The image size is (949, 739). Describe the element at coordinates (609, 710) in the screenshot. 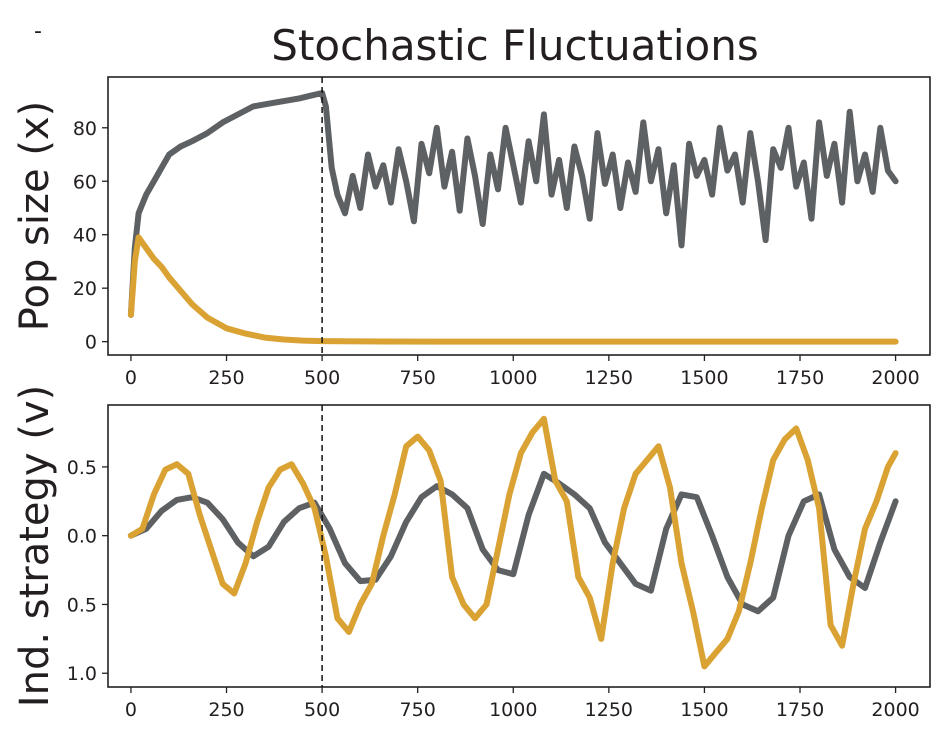

I see `bottom-x-tick-label: 1250` at that location.